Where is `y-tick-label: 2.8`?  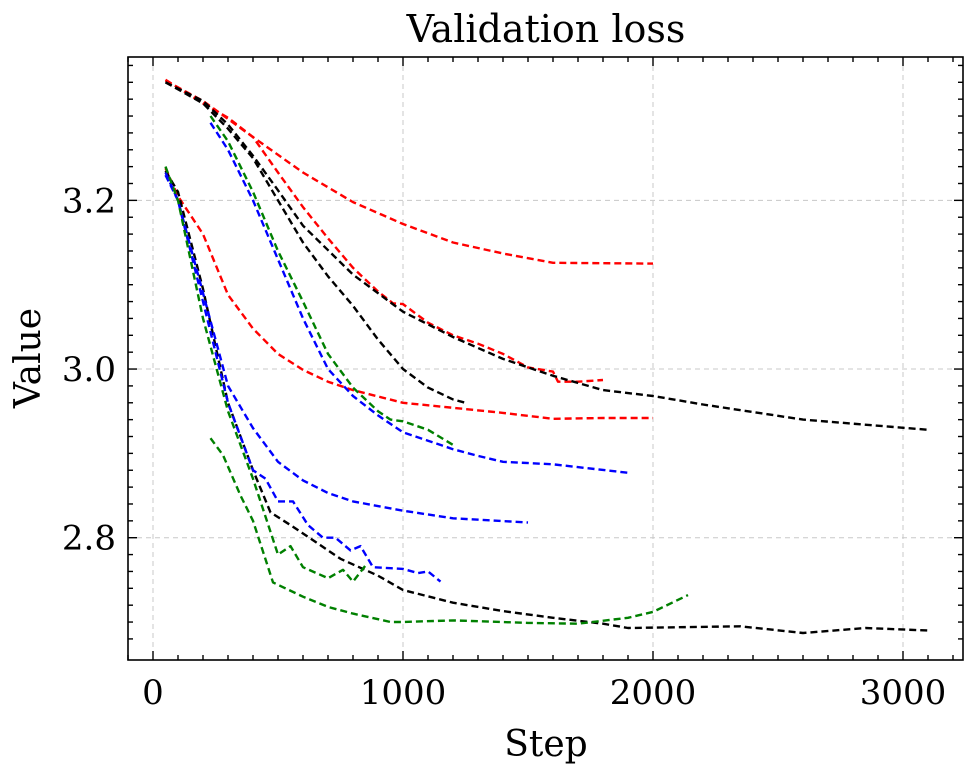 y-tick-label: 2.8 is located at coordinates (89, 539).